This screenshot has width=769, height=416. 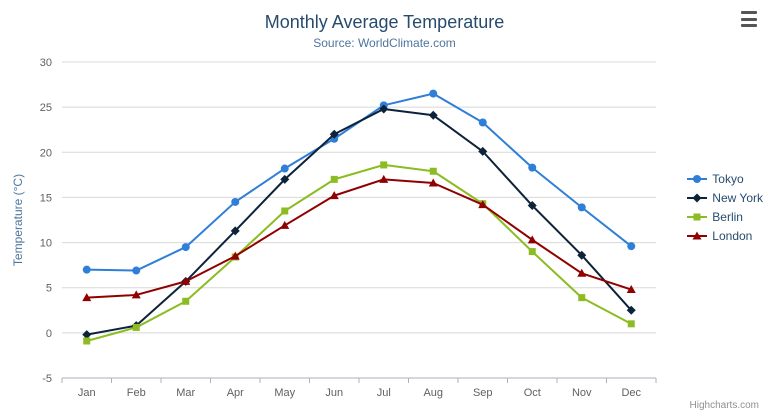 I want to click on y-tick-label: 10, so click(x=46, y=244).